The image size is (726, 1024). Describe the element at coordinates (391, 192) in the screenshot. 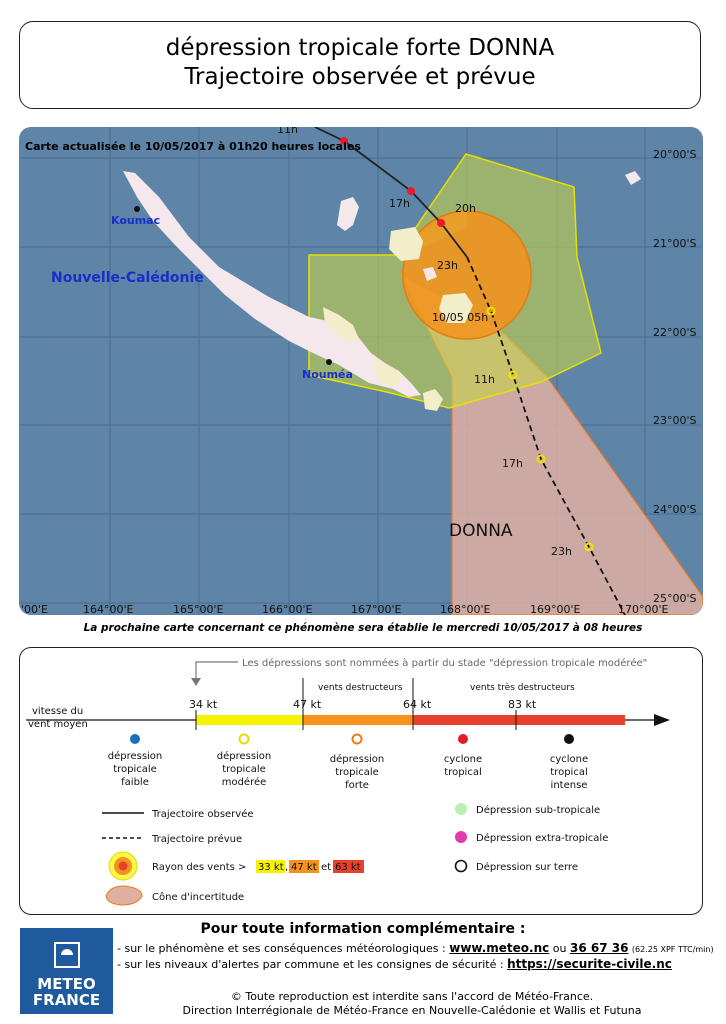

I see `observed-track` at that location.